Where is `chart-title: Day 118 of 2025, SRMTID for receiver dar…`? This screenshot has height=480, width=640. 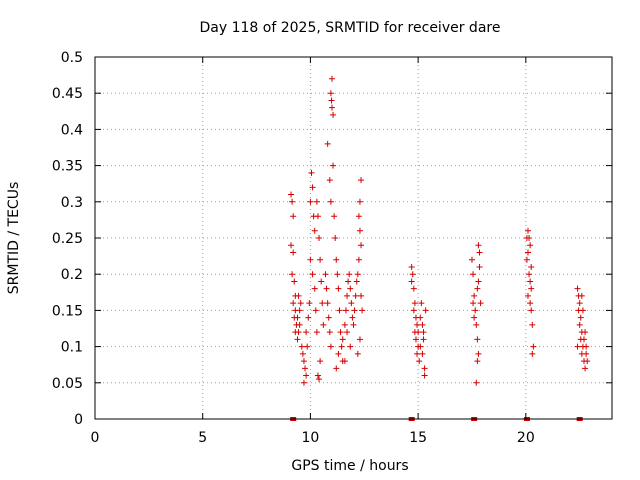 chart-title: Day 118 of 2025, SRMTID for receiver dar… is located at coordinates (350, 28).